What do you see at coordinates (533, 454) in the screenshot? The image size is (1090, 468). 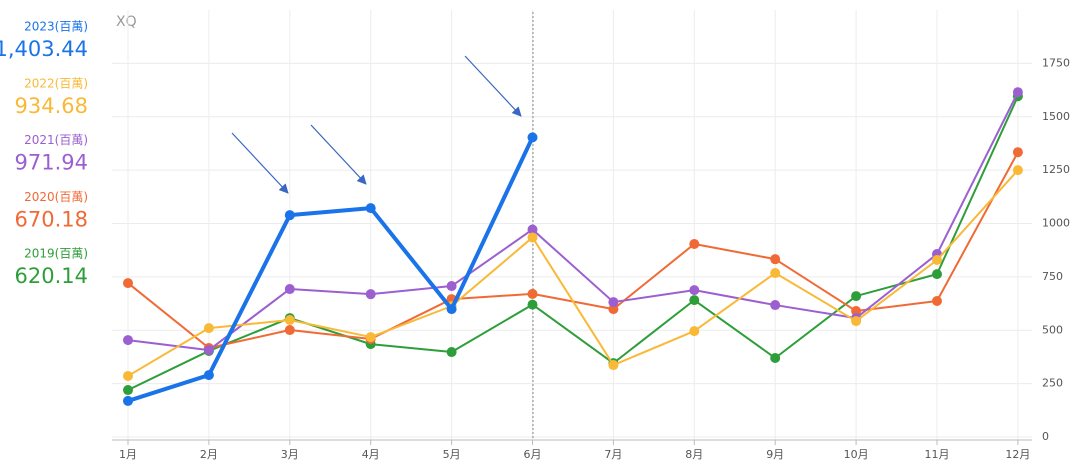 I see `x-tick-label: 6月` at bounding box center [533, 454].